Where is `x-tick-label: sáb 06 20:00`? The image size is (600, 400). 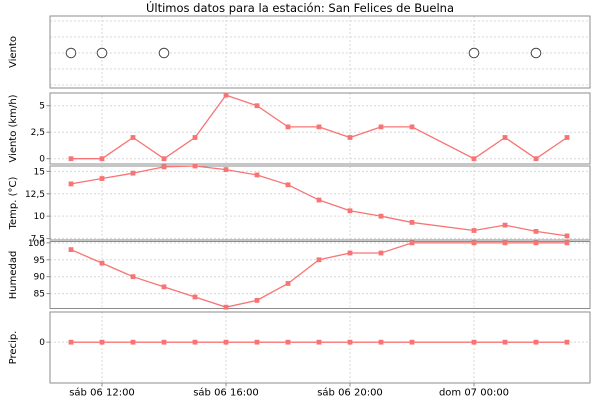
x-tick-label: sáb 06 20:00 is located at coordinates (350, 393).